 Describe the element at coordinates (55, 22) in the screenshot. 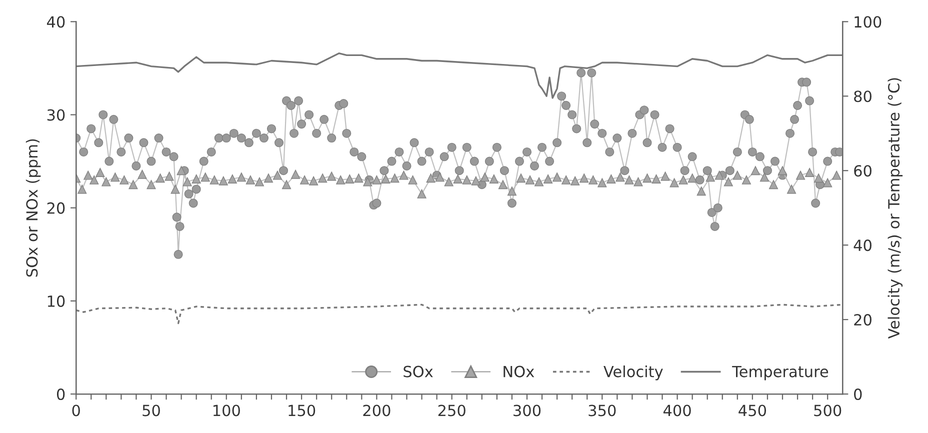

I see `y-tick-label: 40` at that location.